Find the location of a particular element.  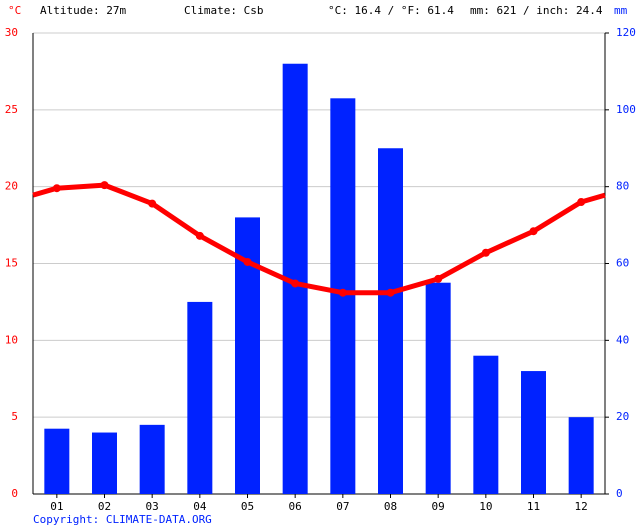

y-axis-label: °C is located at coordinates (14, 10).